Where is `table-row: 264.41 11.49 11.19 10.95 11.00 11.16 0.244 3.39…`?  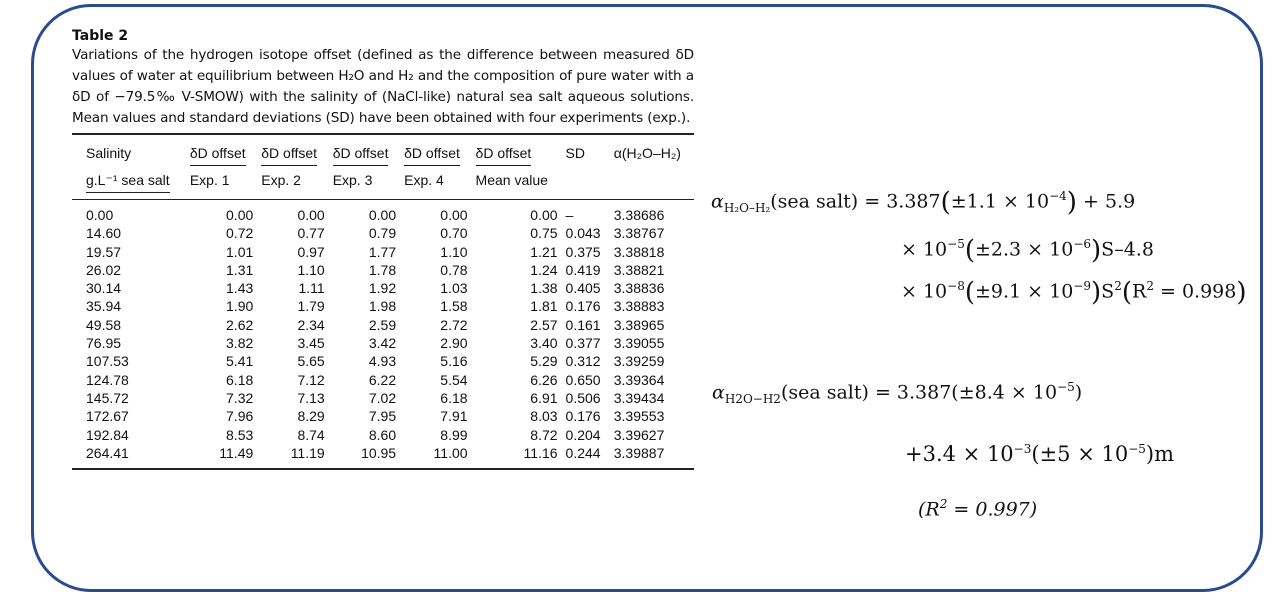 table-row: 264.41 11.49 11.19 10.95 11.00 11.16 0.244 3.39… is located at coordinates (383, 457).